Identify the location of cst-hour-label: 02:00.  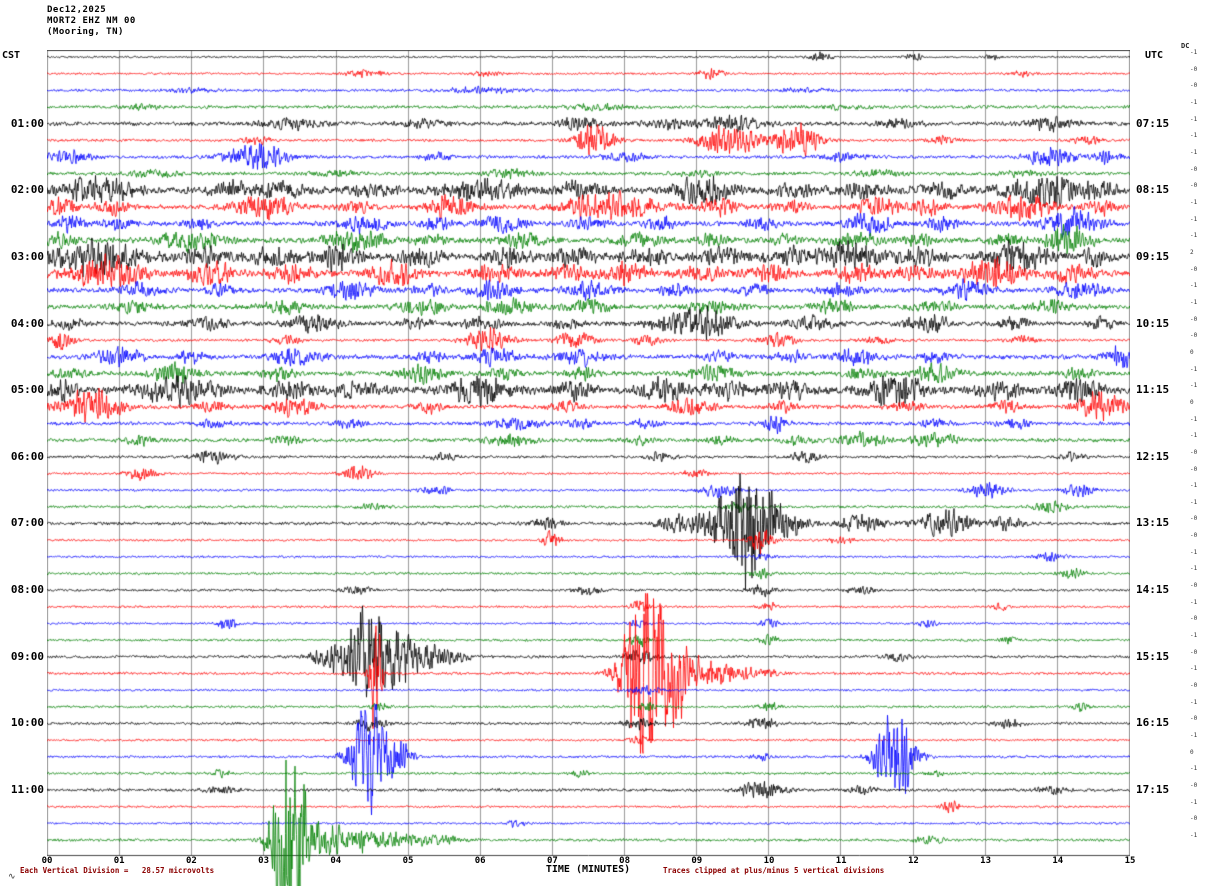
(27, 190).